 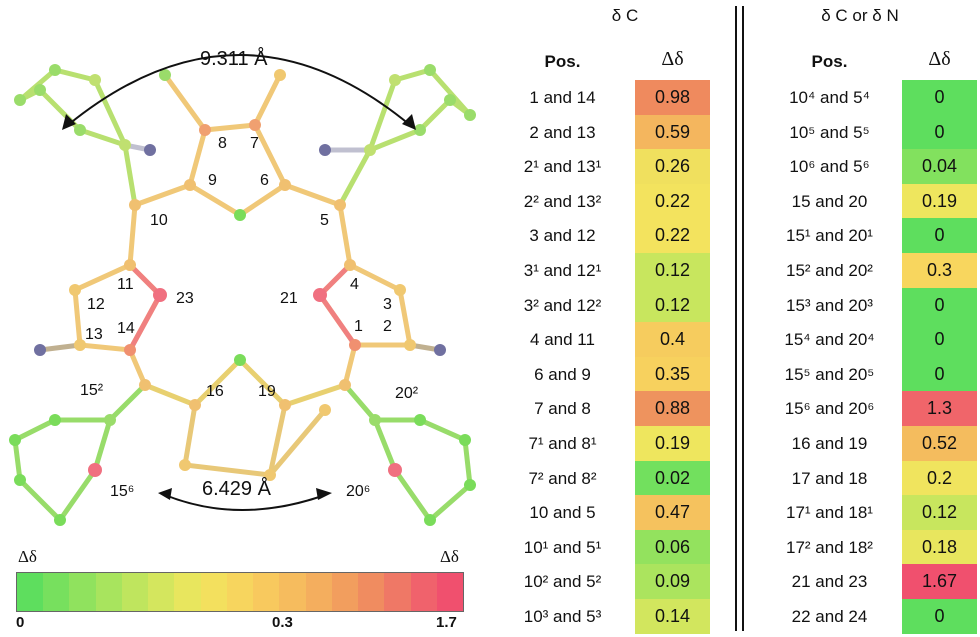 What do you see at coordinates (125, 284) in the screenshot?
I see `atom-label: 11` at bounding box center [125, 284].